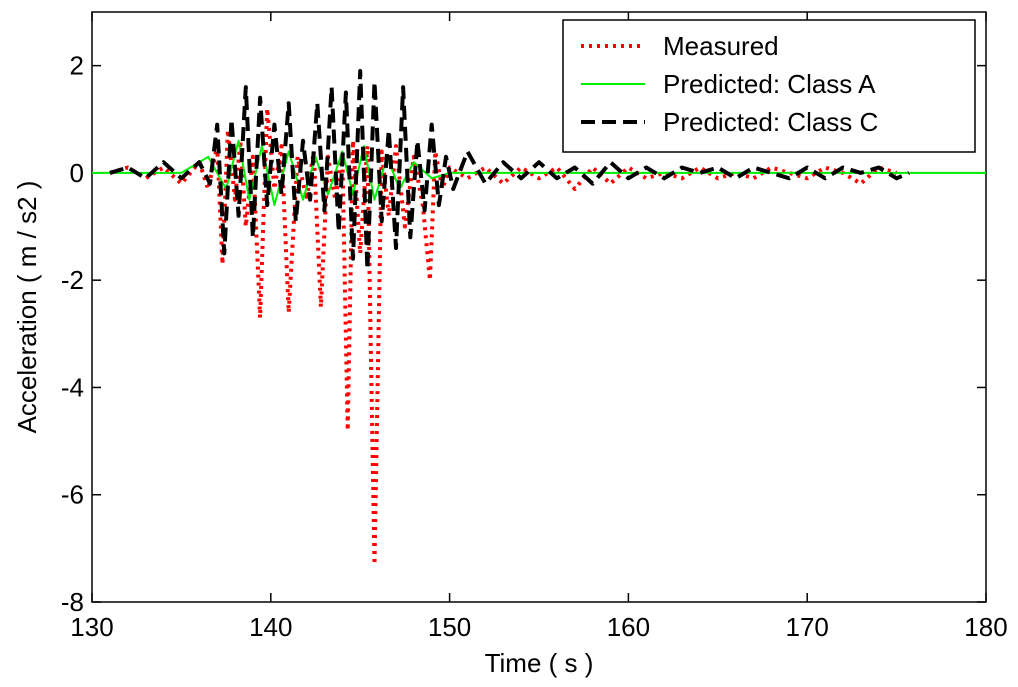  Describe the element at coordinates (72, 387) in the screenshot. I see `y-tick-label: -4` at that location.